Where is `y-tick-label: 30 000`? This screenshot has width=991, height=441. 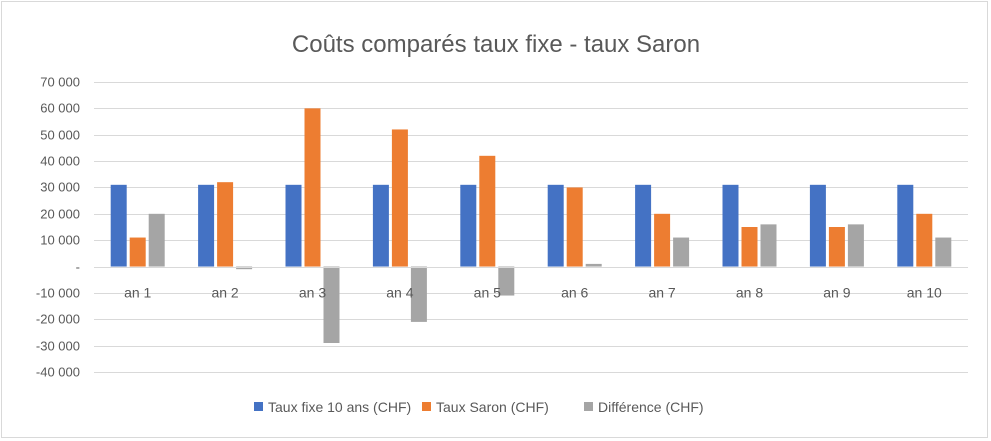
y-tick-label: 30 000 is located at coordinates (60, 187).